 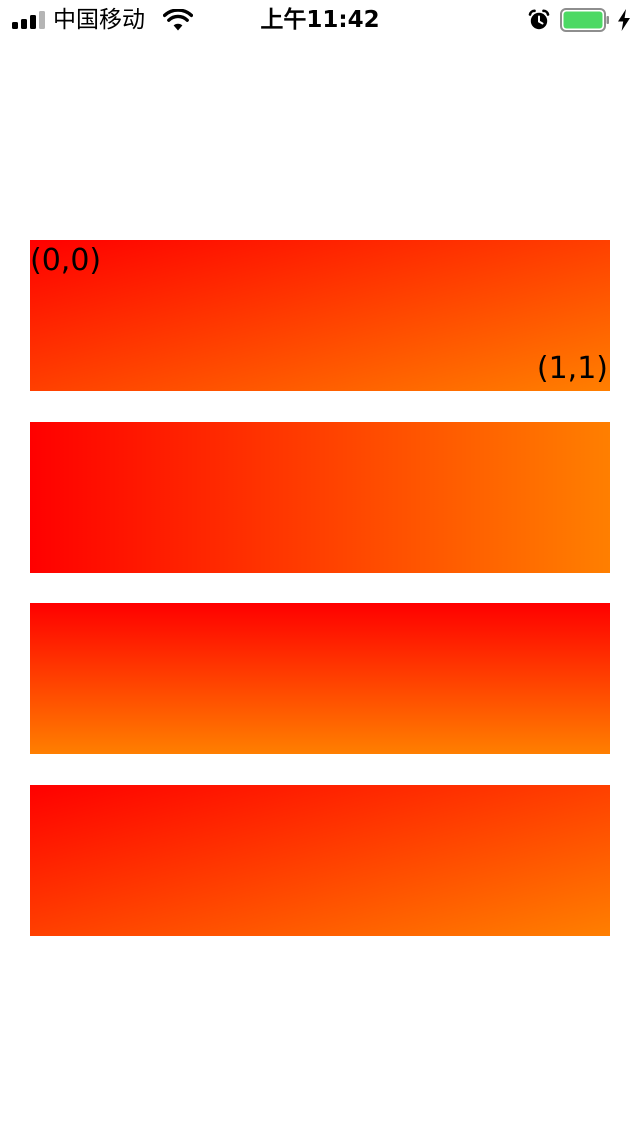 I want to click on signal-bars-icon, so click(x=29, y=20).